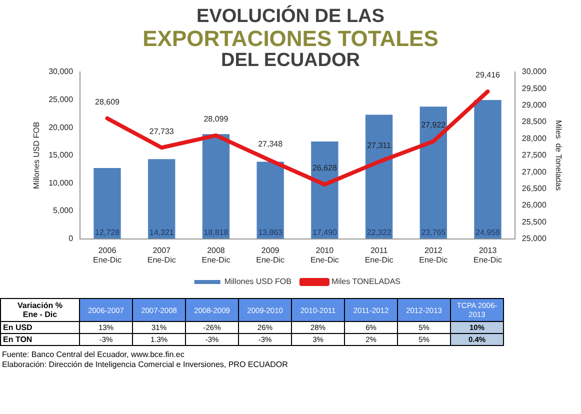  I want to click on y-tick-label: 10,000, so click(61, 183).